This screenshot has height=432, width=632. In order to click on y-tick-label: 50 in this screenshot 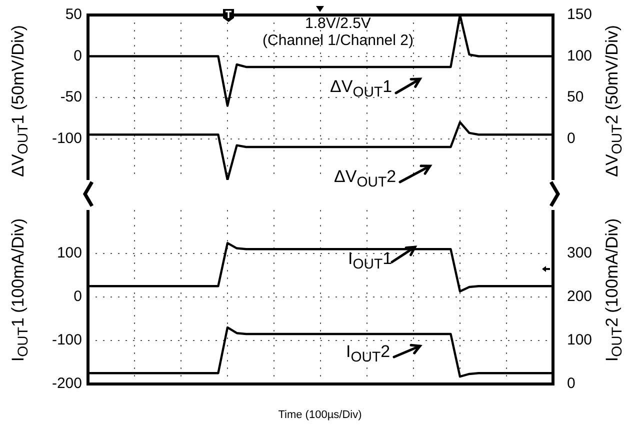, I will do `click(73, 15)`.